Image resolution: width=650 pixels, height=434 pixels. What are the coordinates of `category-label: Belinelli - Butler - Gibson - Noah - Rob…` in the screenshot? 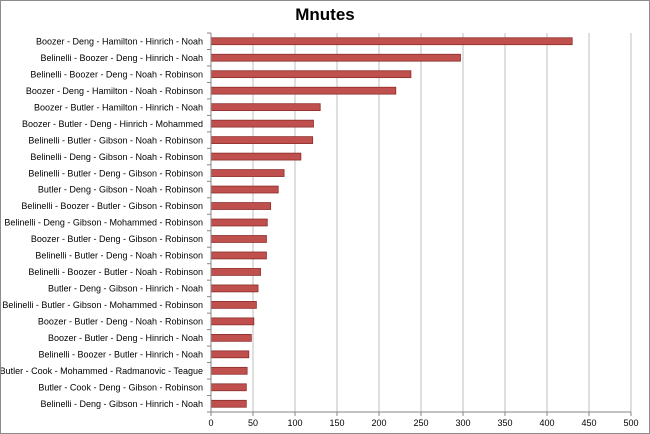 It's located at (115, 140).